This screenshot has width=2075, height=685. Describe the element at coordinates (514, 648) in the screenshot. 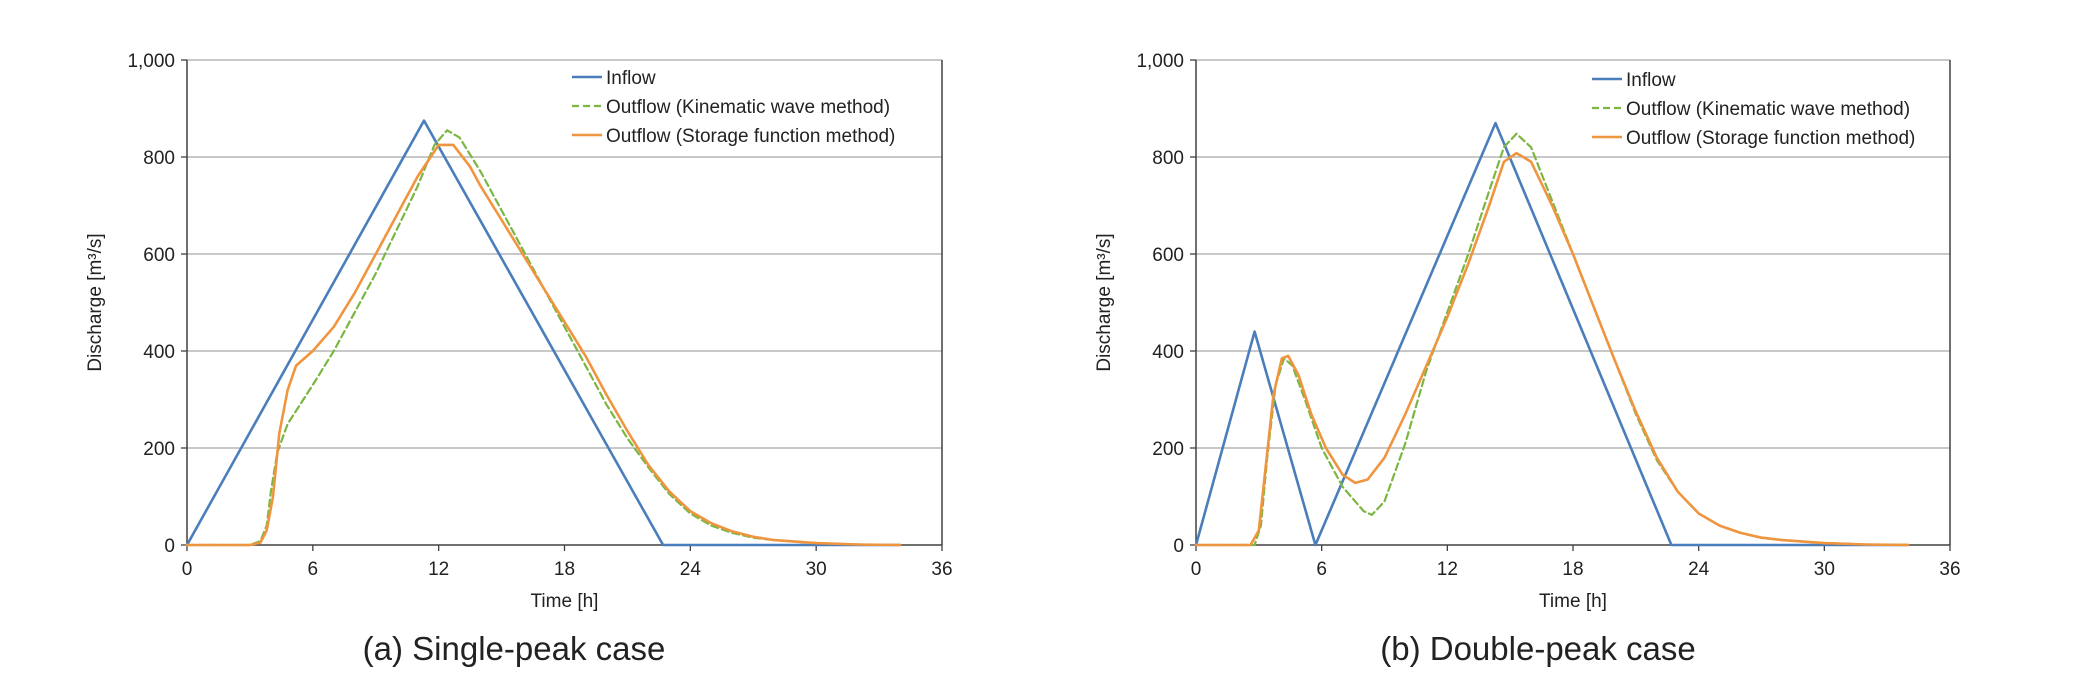

I see `panel-caption: (a) Single-peak case` at that location.